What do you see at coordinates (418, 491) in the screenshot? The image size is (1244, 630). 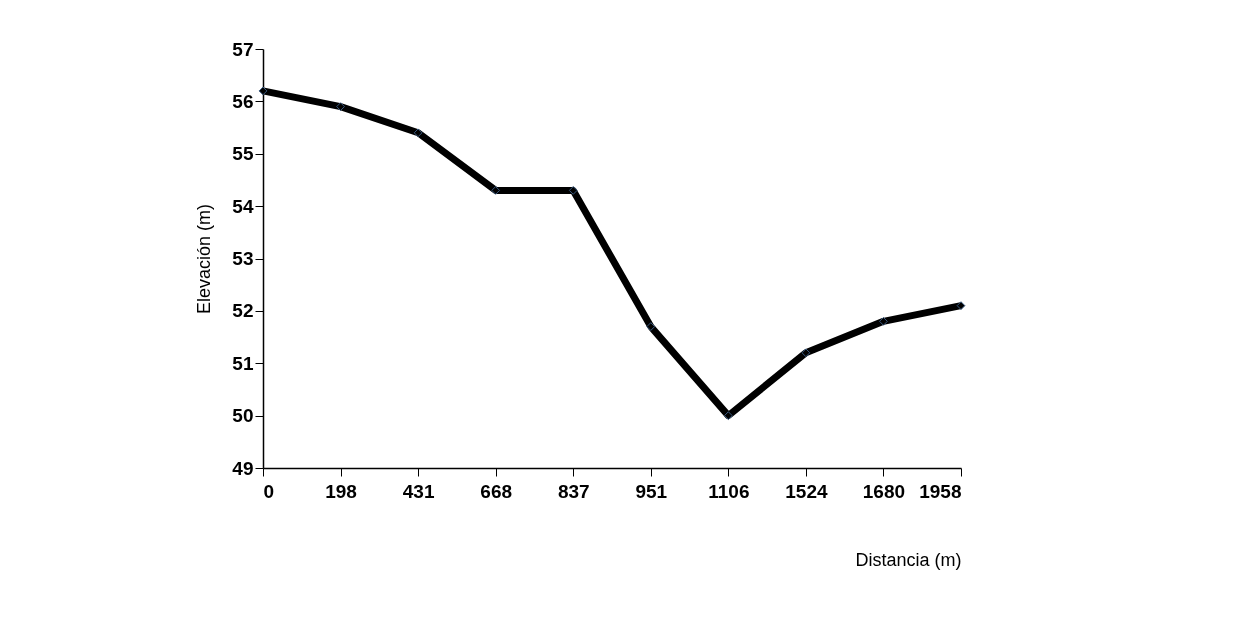 I see `x-tick-label: 431` at bounding box center [418, 491].